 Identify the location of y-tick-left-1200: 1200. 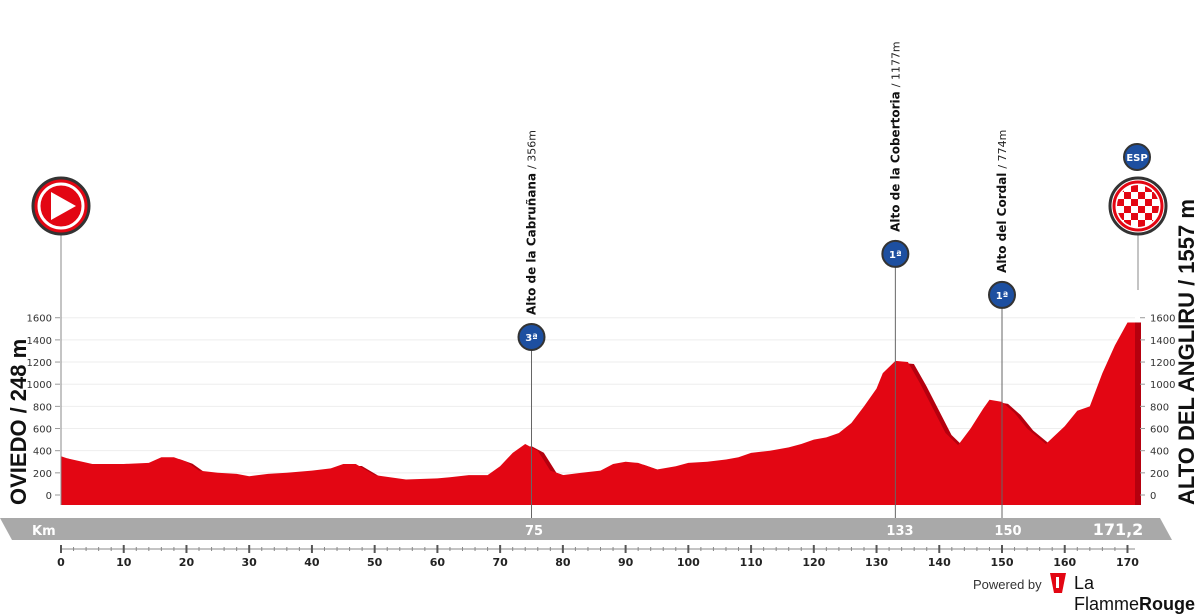
(39, 363).